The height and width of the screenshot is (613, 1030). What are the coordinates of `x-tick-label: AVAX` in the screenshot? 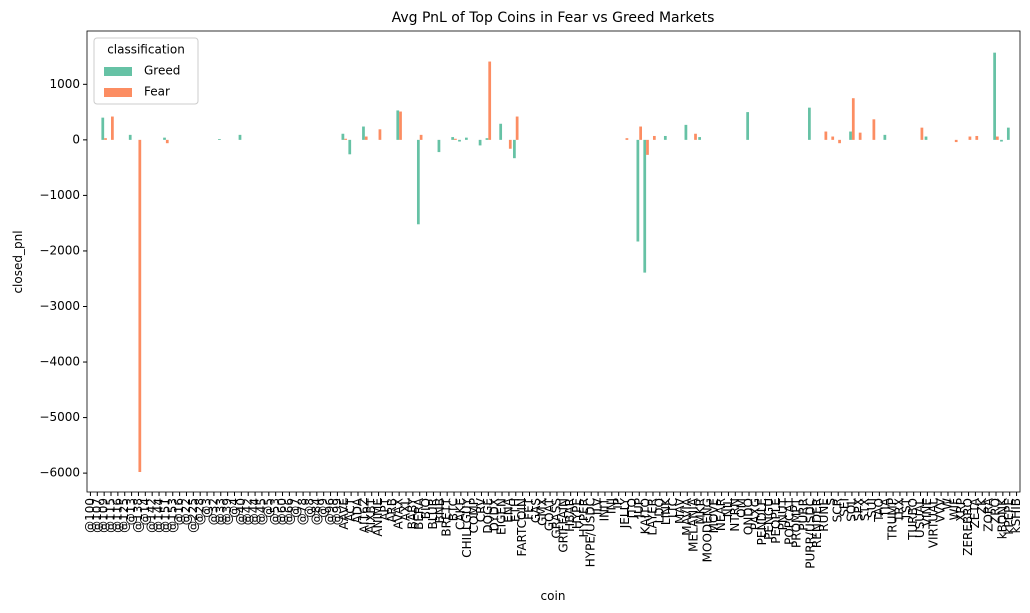 It's located at (399, 513).